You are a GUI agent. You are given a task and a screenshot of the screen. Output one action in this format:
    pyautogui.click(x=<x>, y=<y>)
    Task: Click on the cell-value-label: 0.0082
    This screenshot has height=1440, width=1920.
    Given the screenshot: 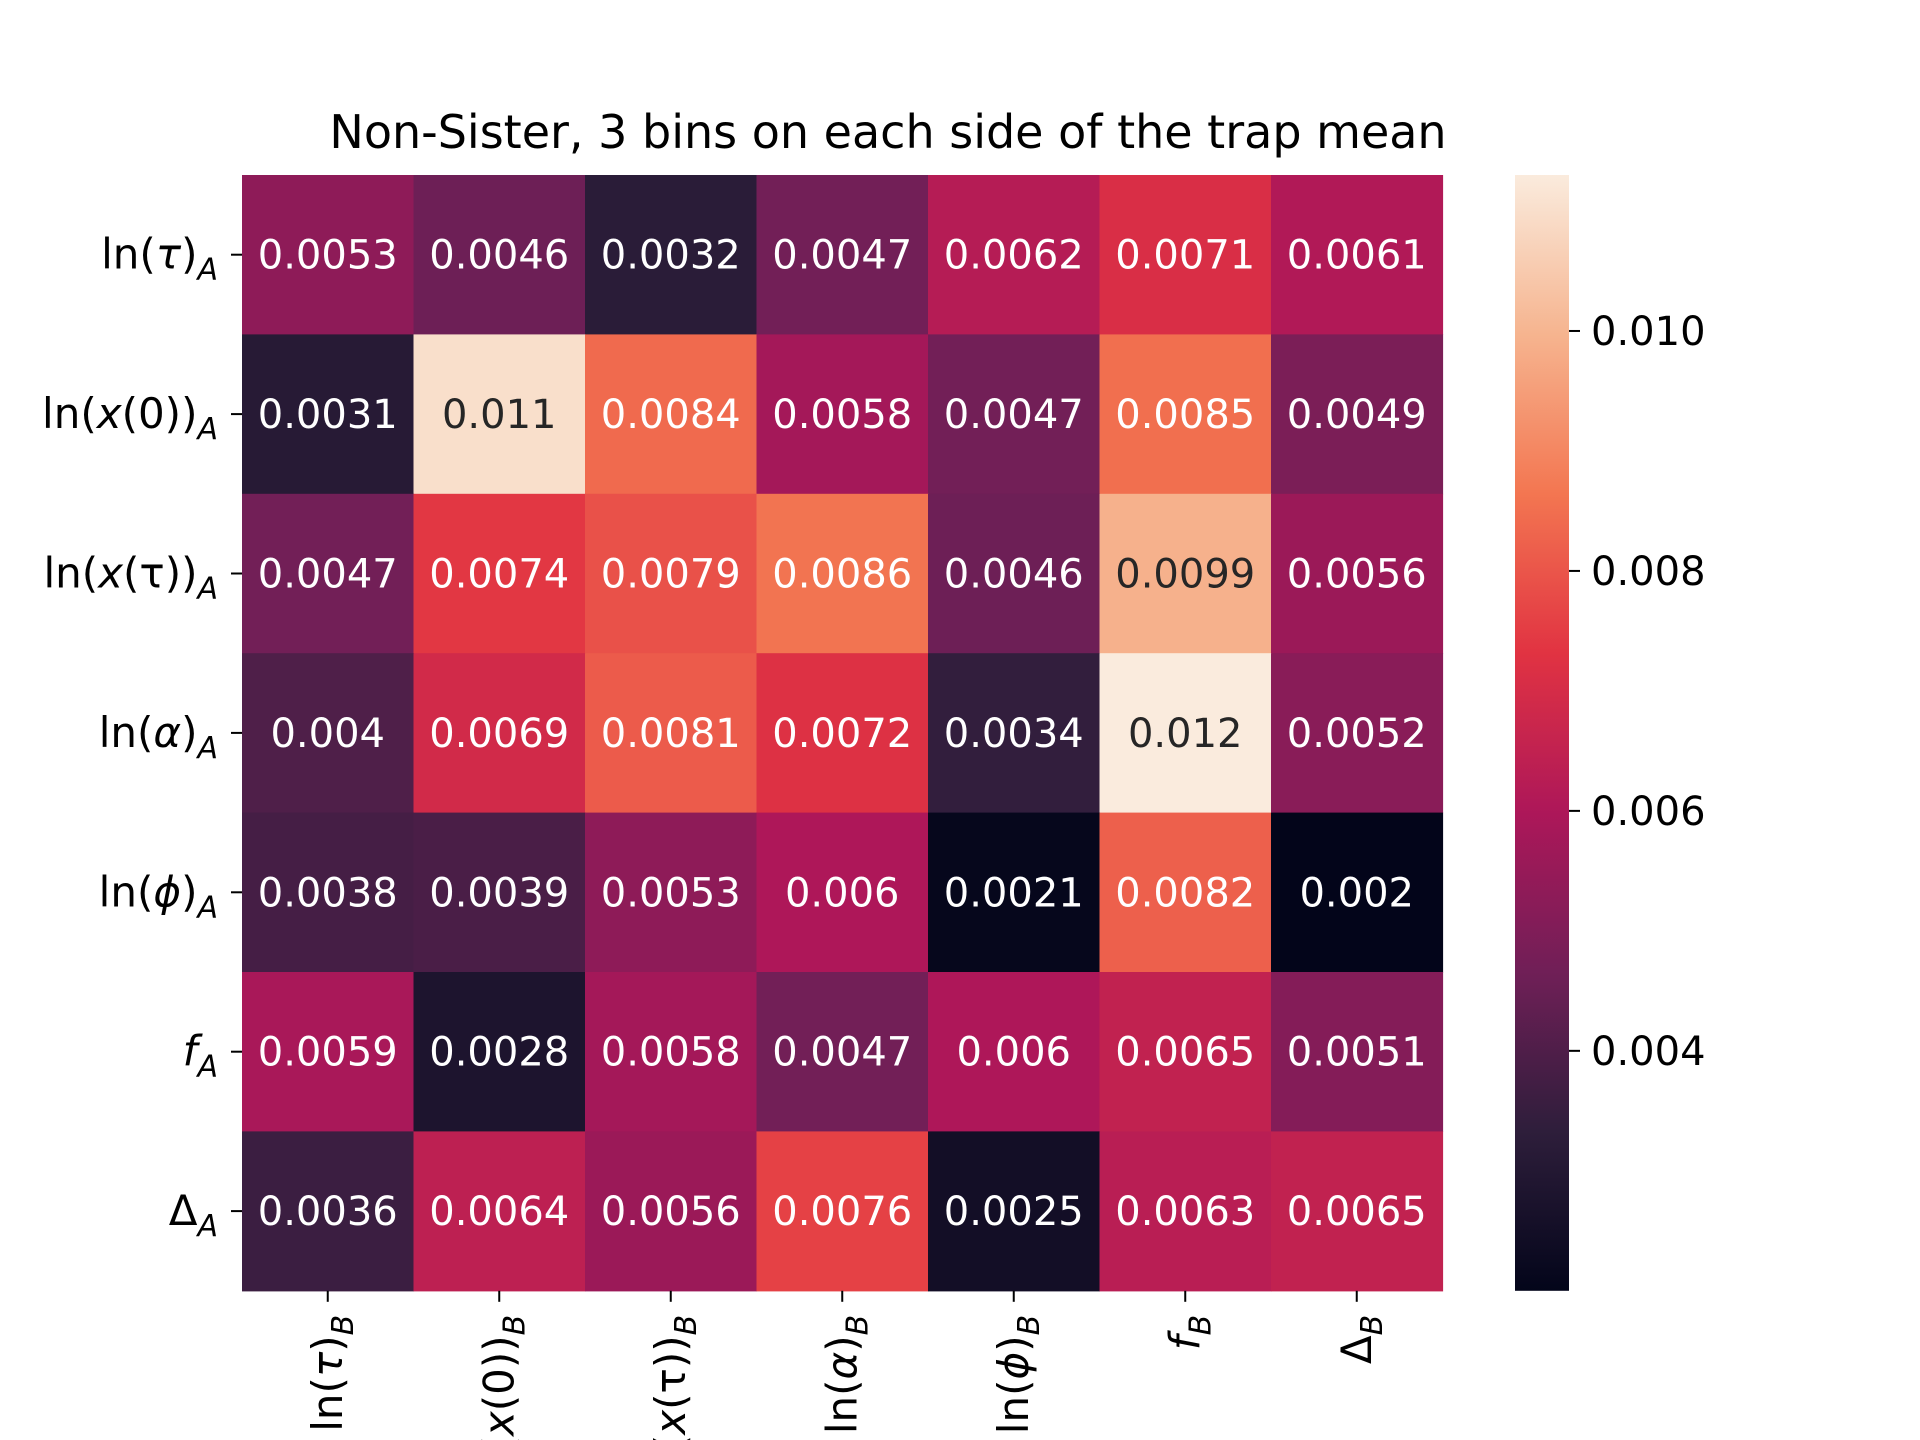 What is the action you would take?
    pyautogui.click(x=1185, y=893)
    